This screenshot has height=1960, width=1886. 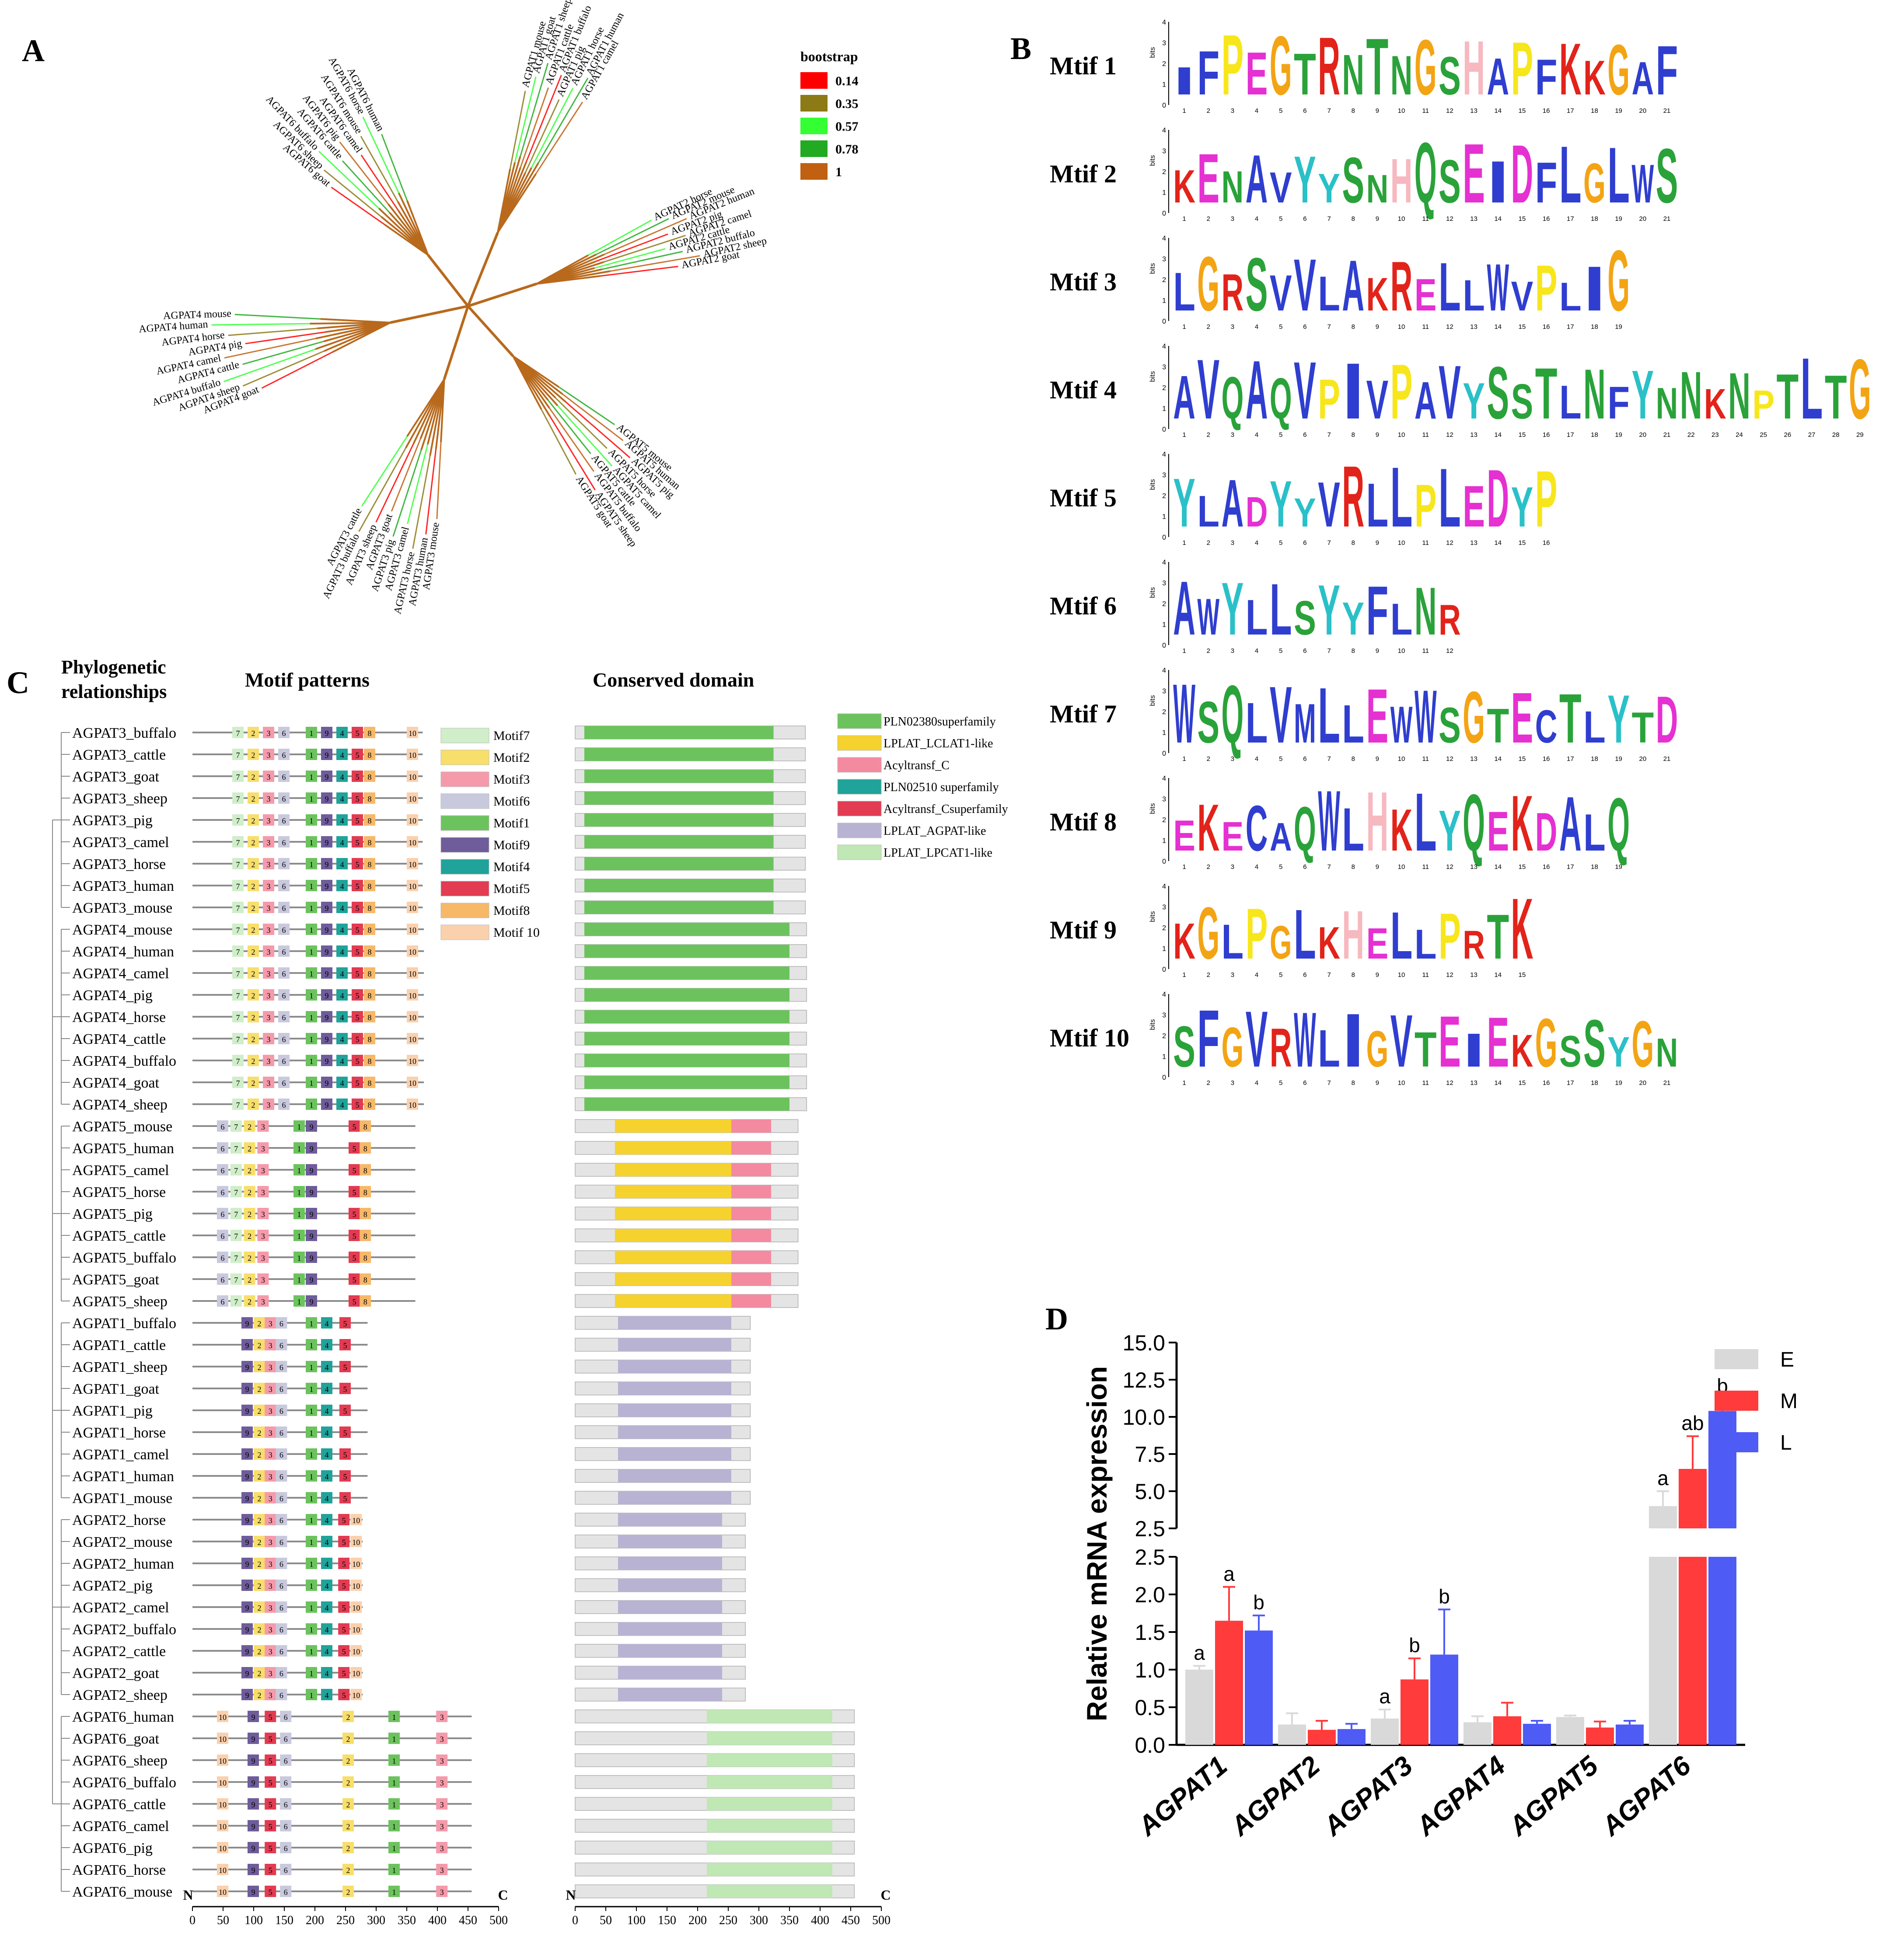 I want to click on motif-legend-swatch, so click(x=464, y=845).